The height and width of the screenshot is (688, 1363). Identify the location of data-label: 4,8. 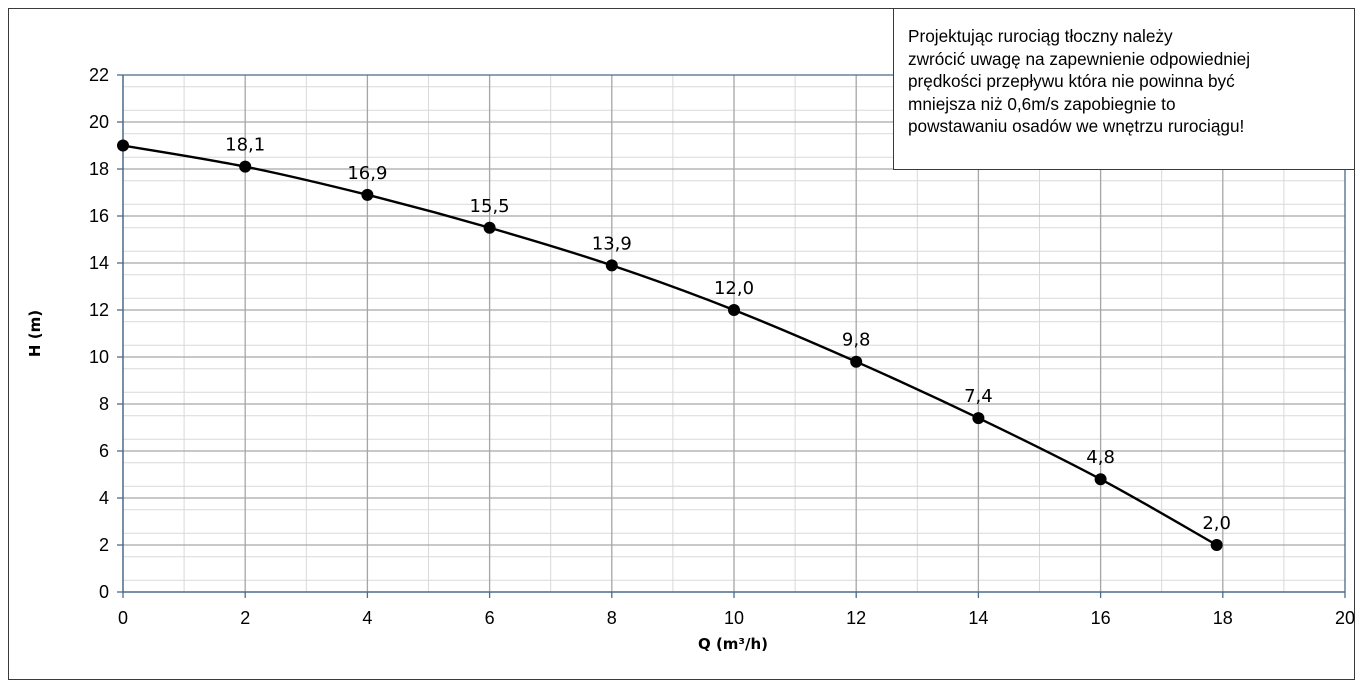
(1100, 457).